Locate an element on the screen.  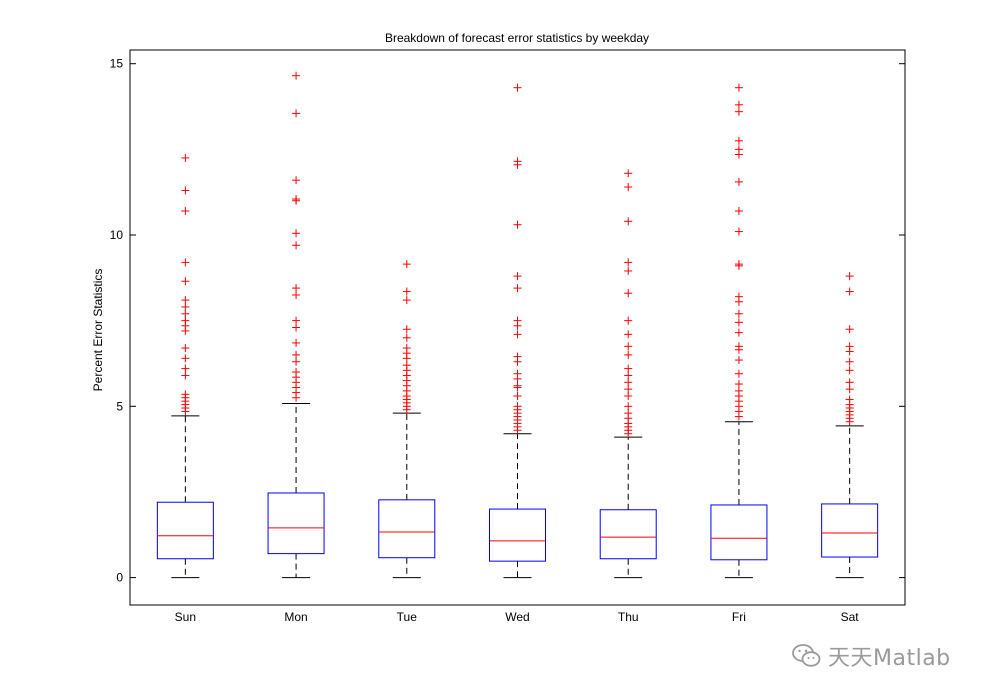
x-tick-label: Sat is located at coordinates (850, 617).